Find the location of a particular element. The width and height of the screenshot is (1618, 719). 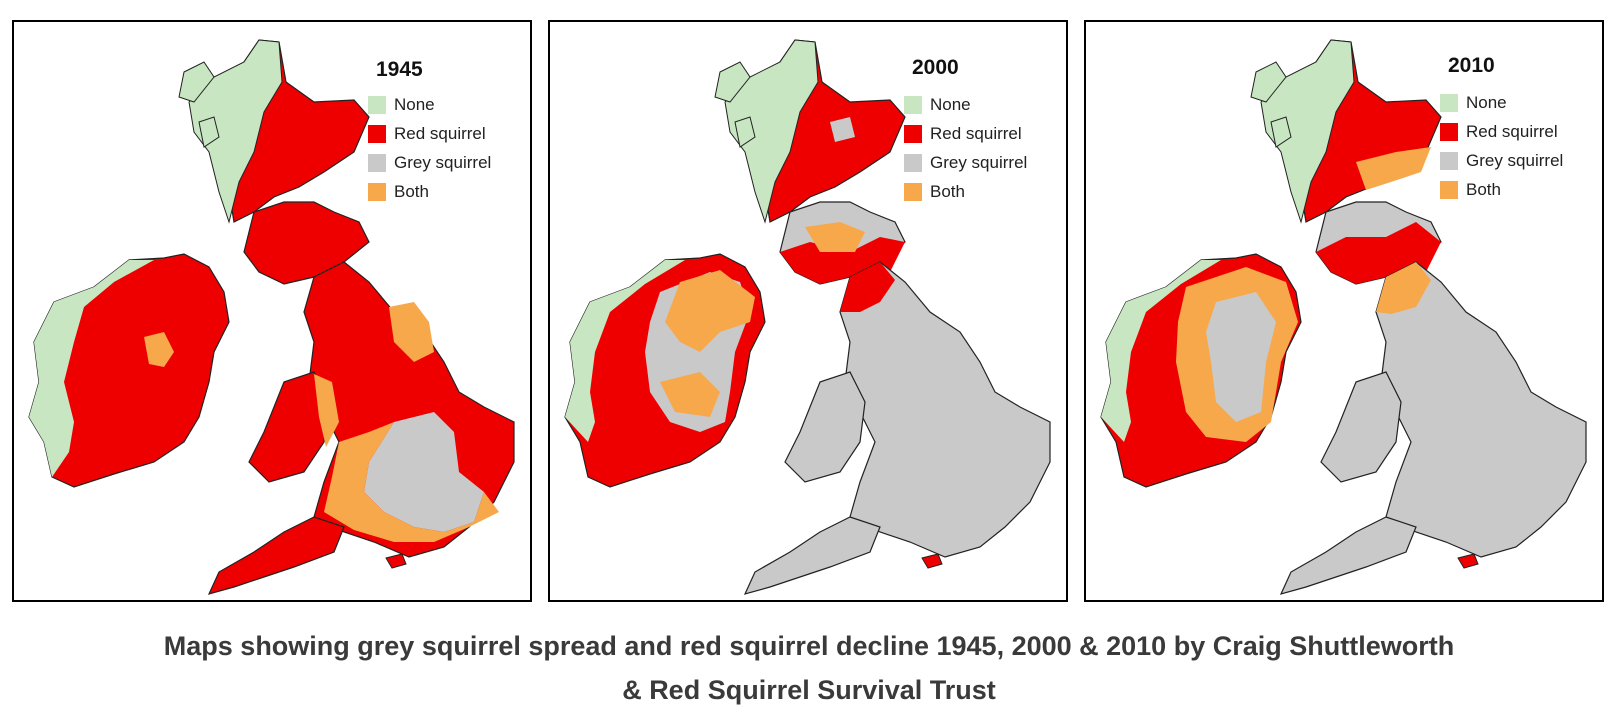

england-north-red-patch is located at coordinates (867, 287).